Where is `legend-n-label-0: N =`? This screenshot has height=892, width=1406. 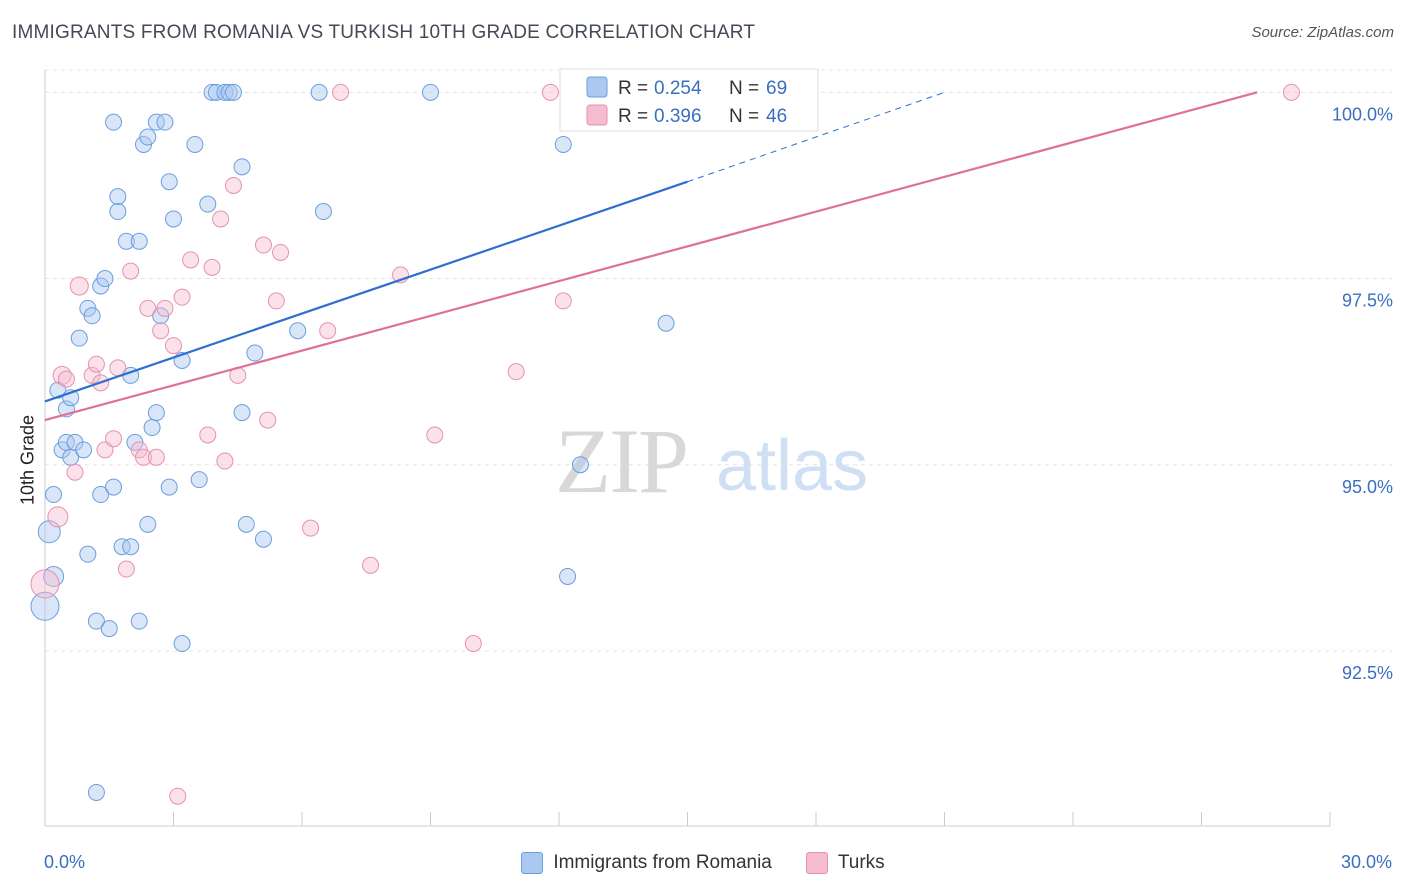
legend-n-label-0: N = is located at coordinates (744, 88).